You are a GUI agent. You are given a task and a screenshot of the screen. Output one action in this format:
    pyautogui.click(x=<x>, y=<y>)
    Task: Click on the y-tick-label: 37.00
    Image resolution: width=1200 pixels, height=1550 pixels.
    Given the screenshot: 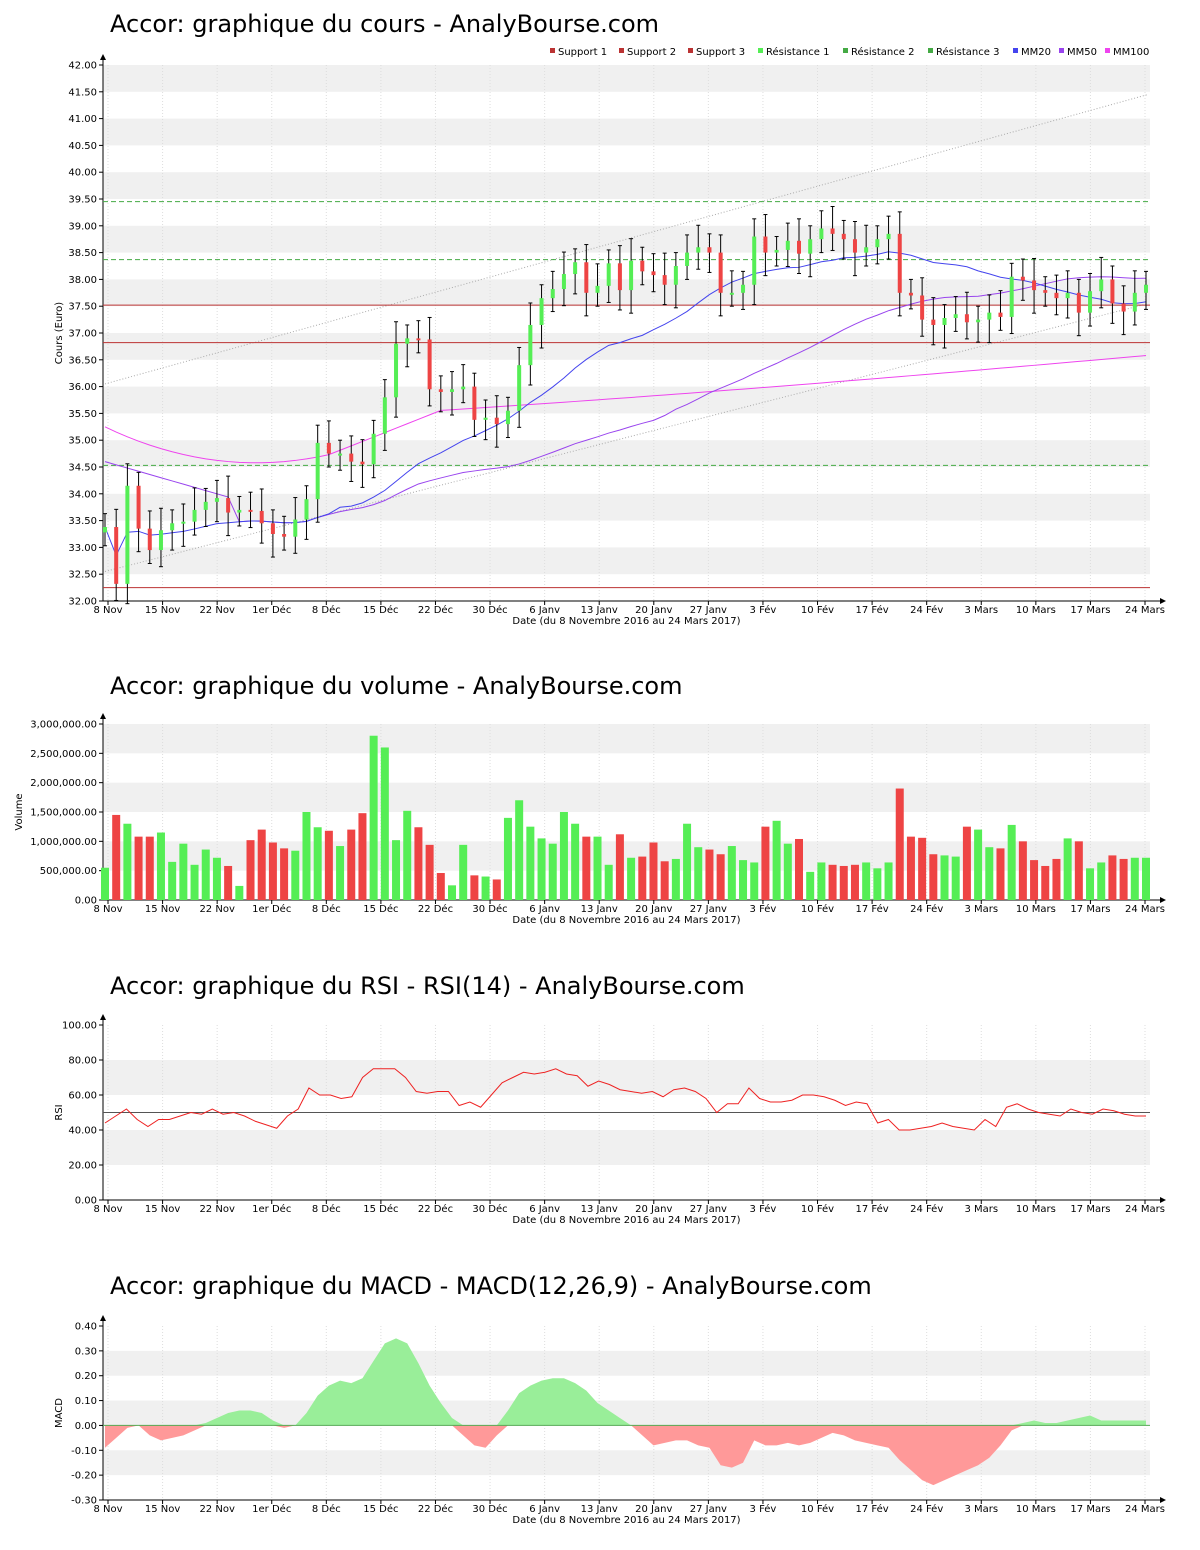 What is the action you would take?
    pyautogui.click(x=82, y=334)
    